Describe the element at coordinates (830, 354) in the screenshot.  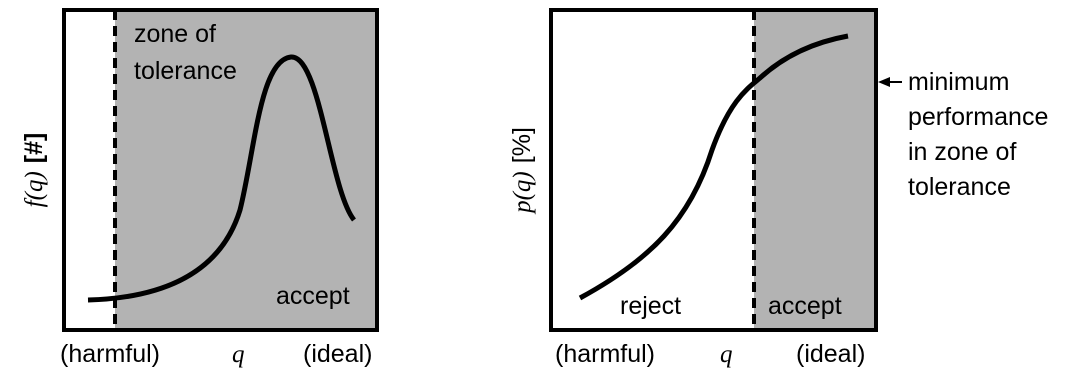
I see `right-x-ideal-label: (ideal)` at that location.